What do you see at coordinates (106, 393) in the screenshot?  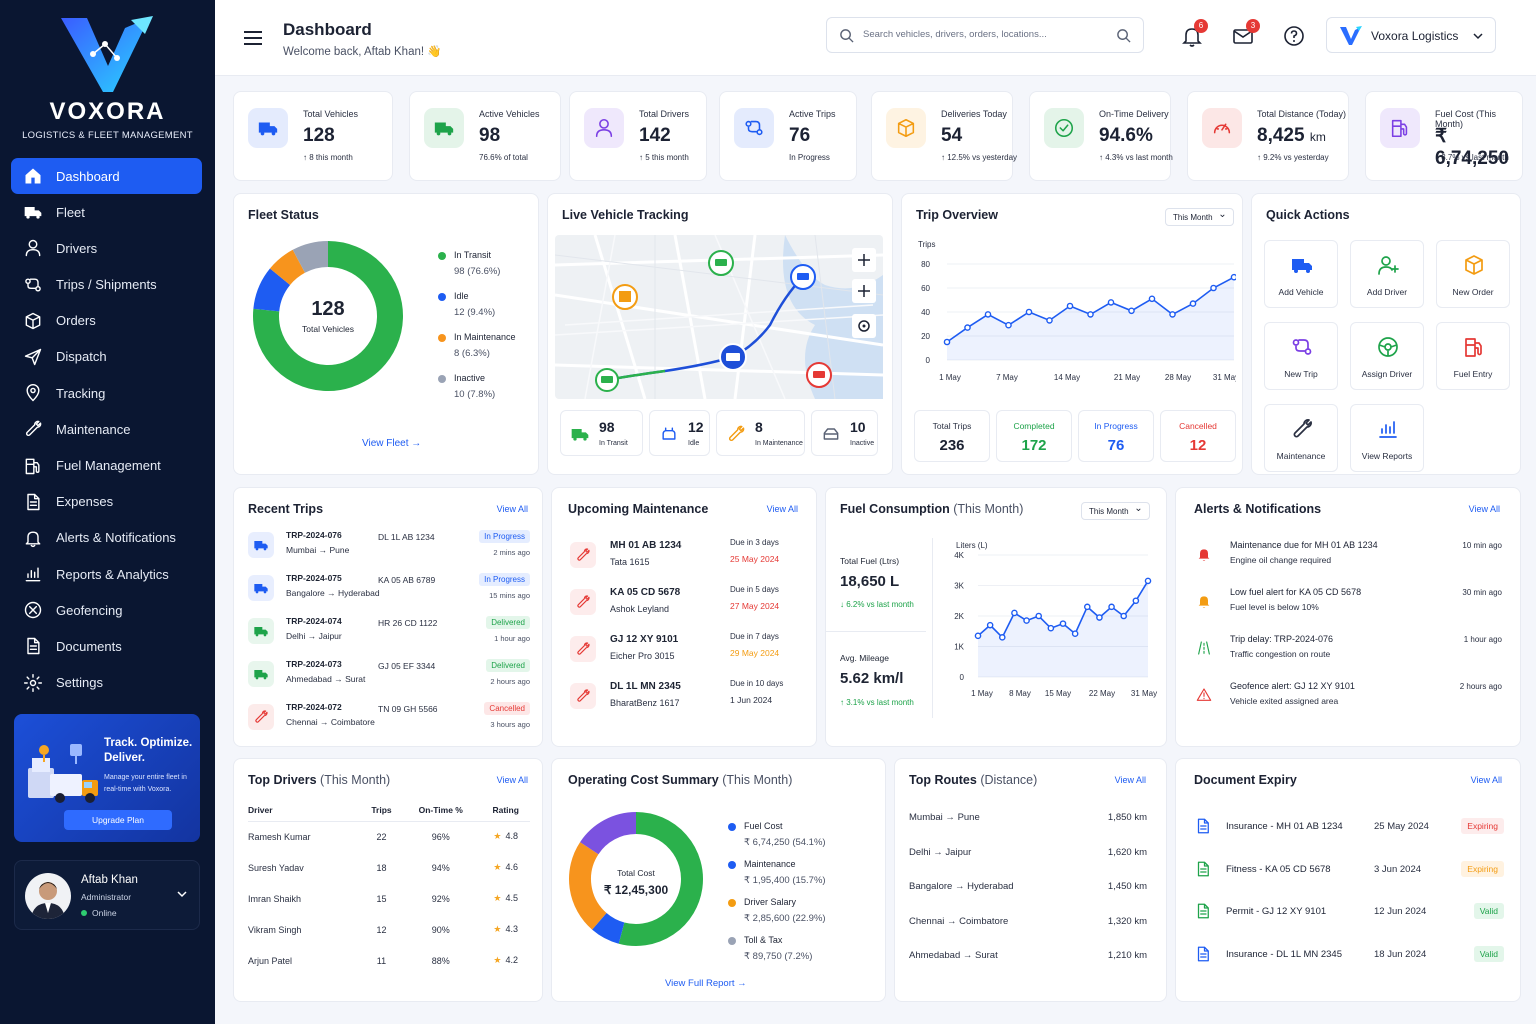 I see `sidebar-item-tracking: Tracking` at bounding box center [106, 393].